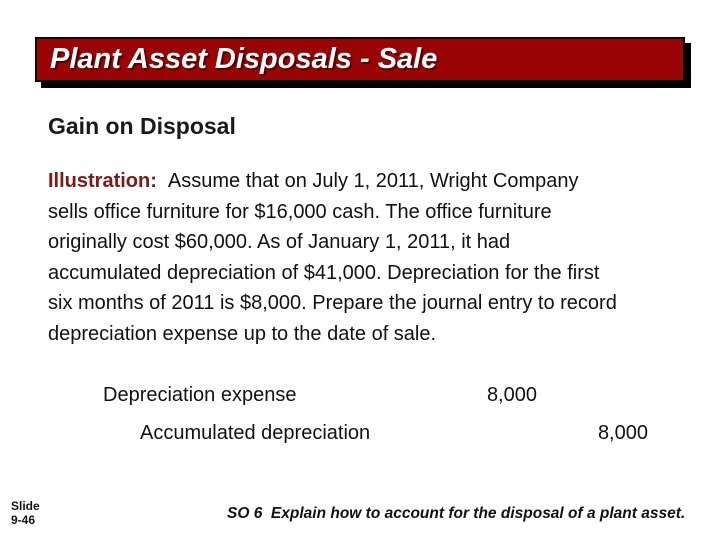 This screenshot has width=720, height=540. I want to click on journal-debit-amount: 8,000, so click(511, 395).